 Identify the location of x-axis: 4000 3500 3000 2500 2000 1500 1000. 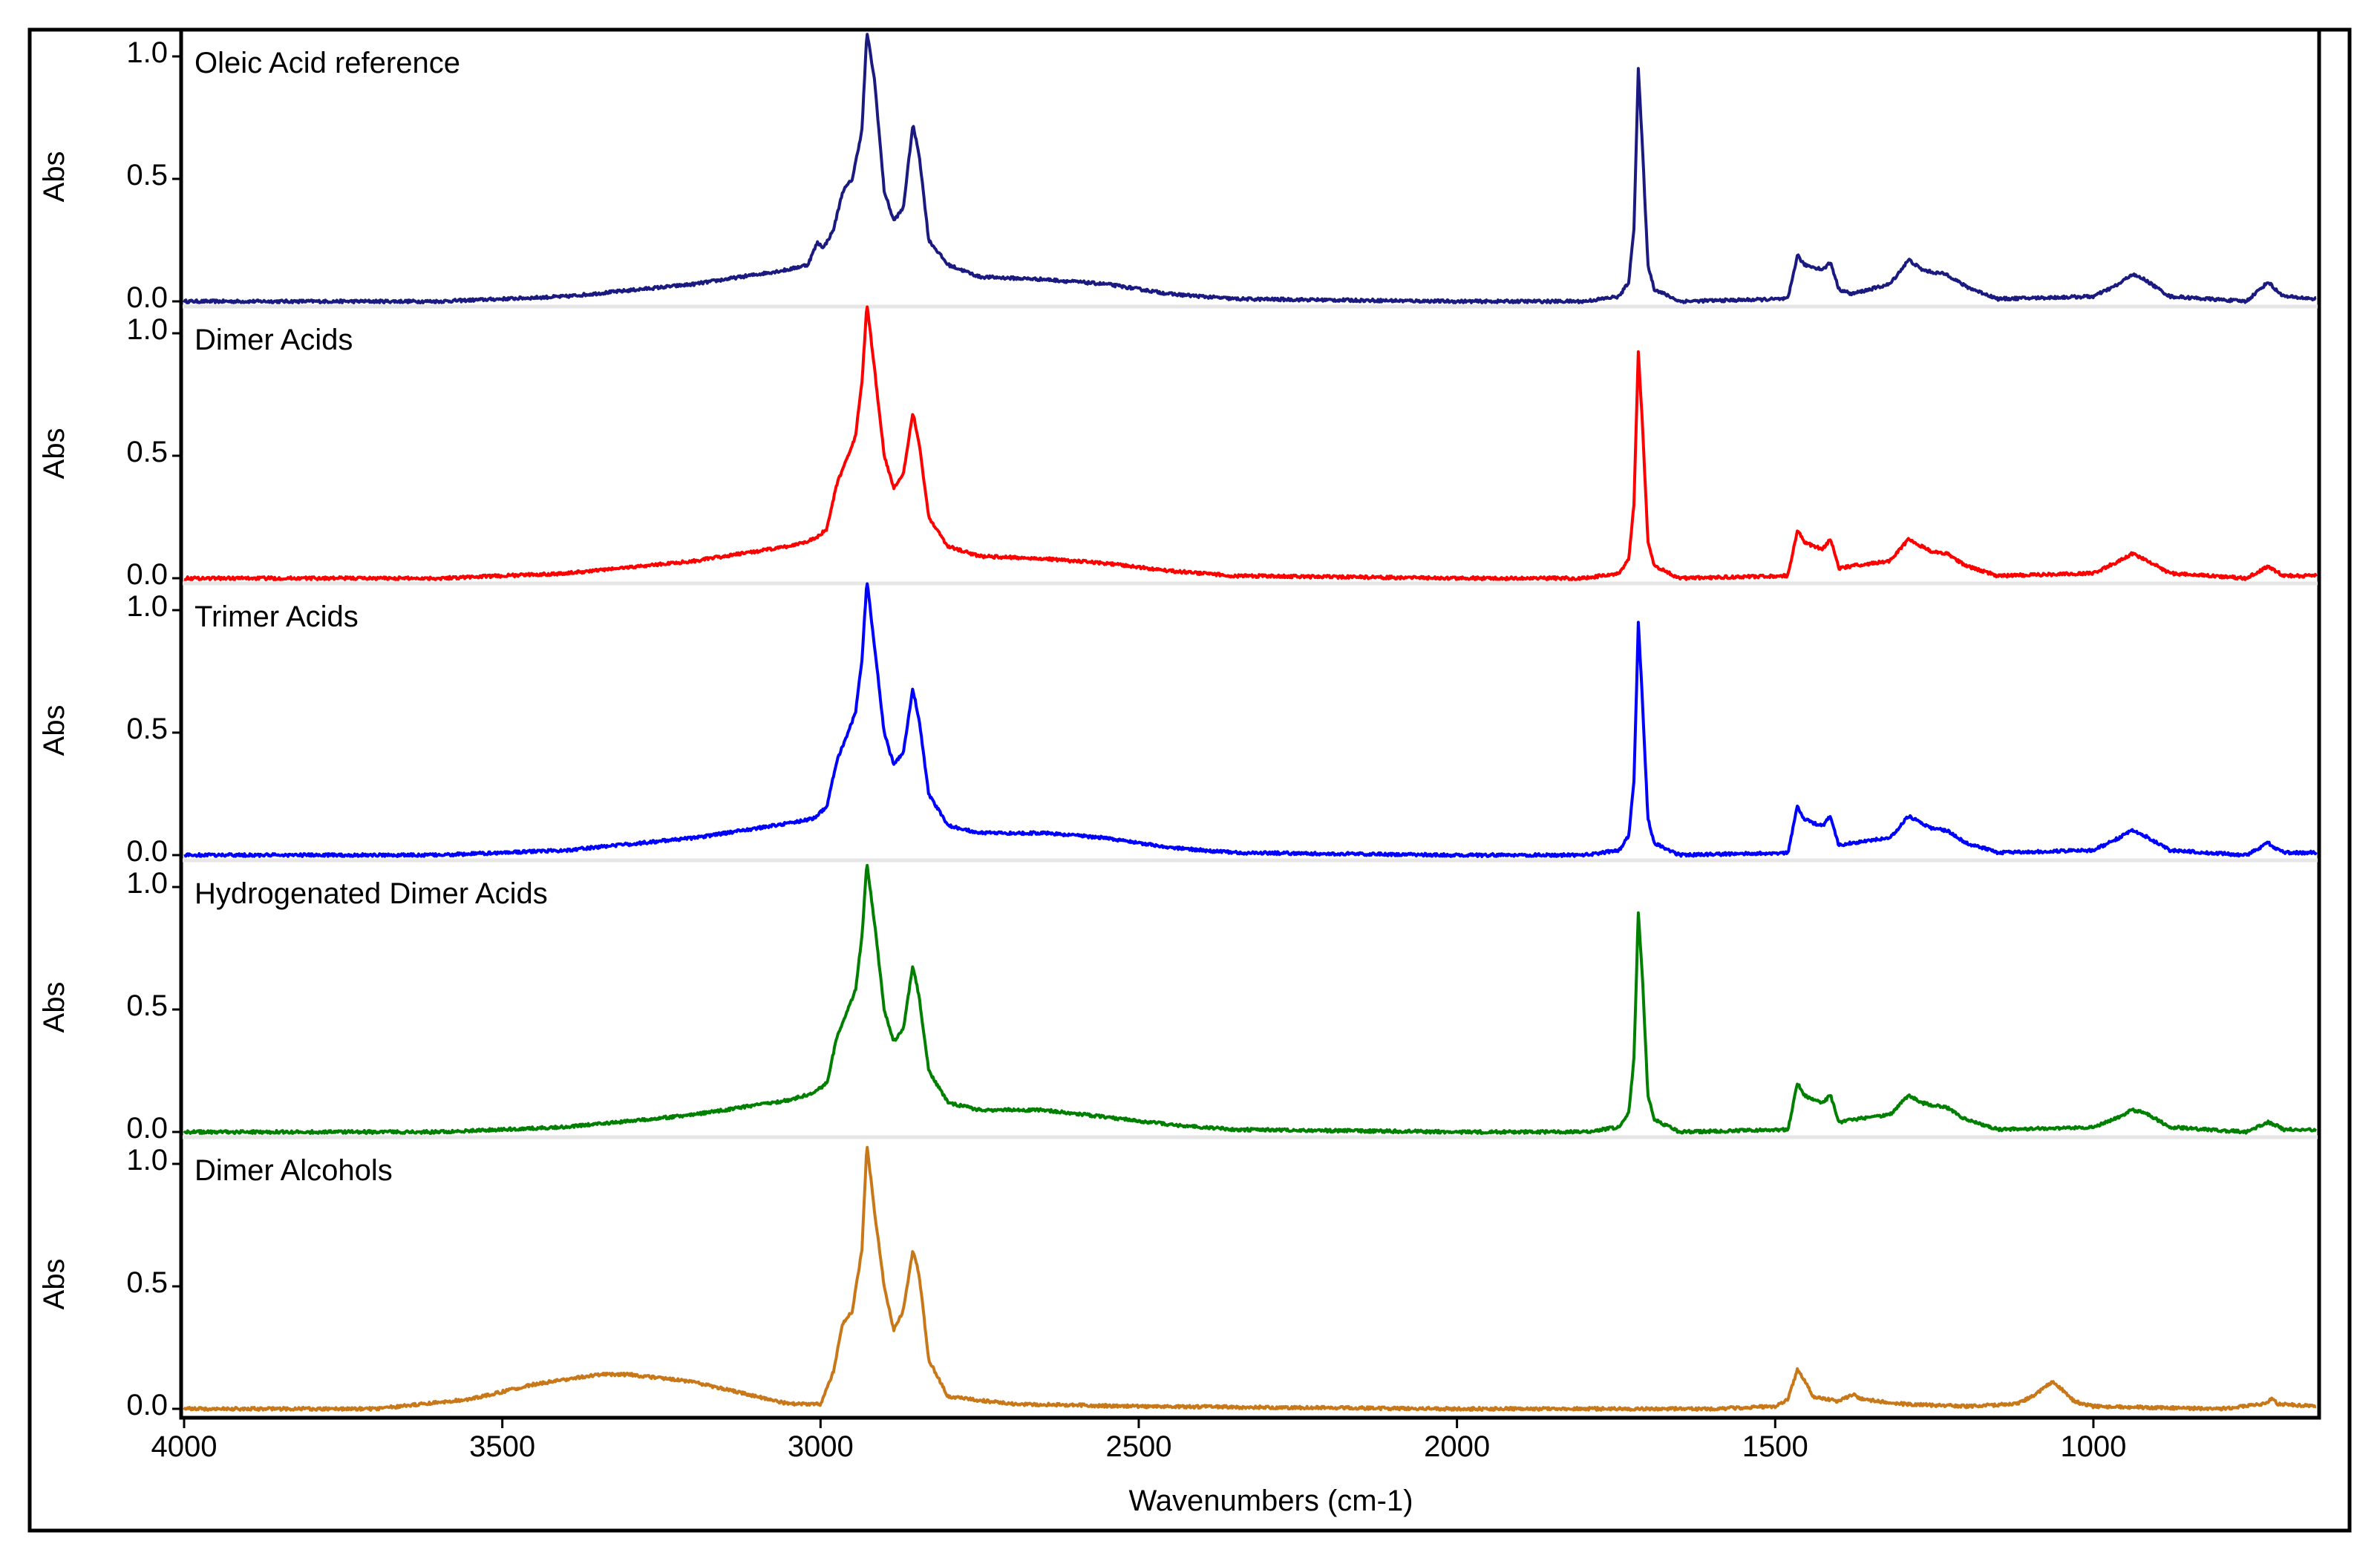
(1138, 1441).